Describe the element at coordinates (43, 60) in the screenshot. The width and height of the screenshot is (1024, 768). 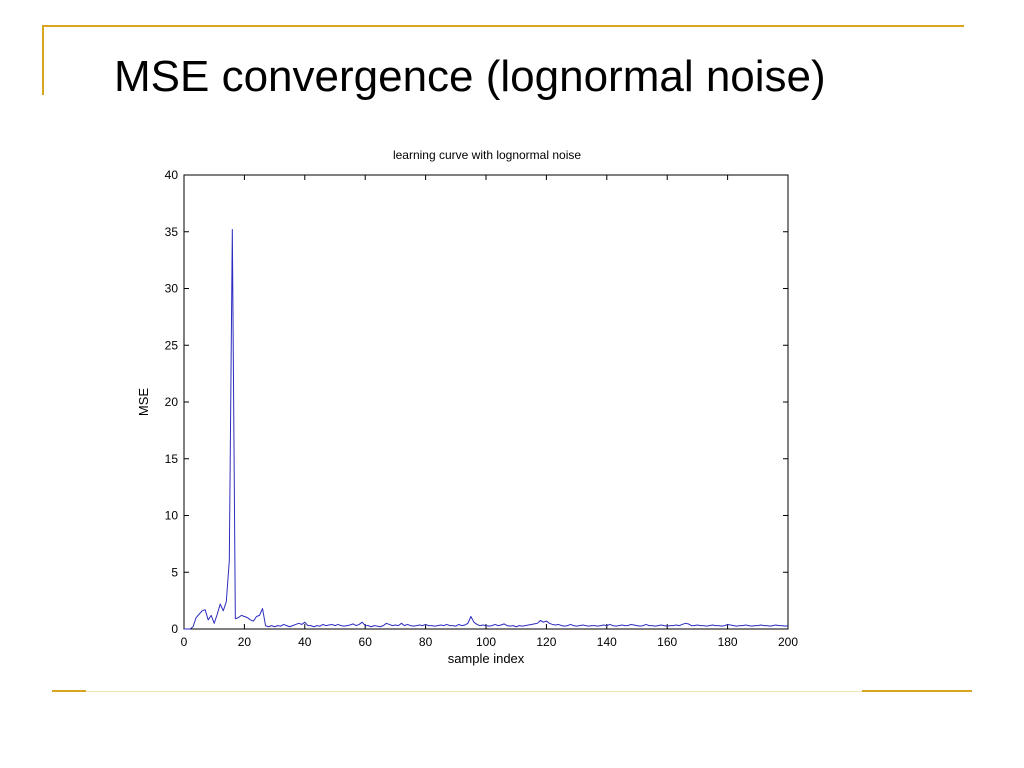
I see `frame-left-rule` at that location.